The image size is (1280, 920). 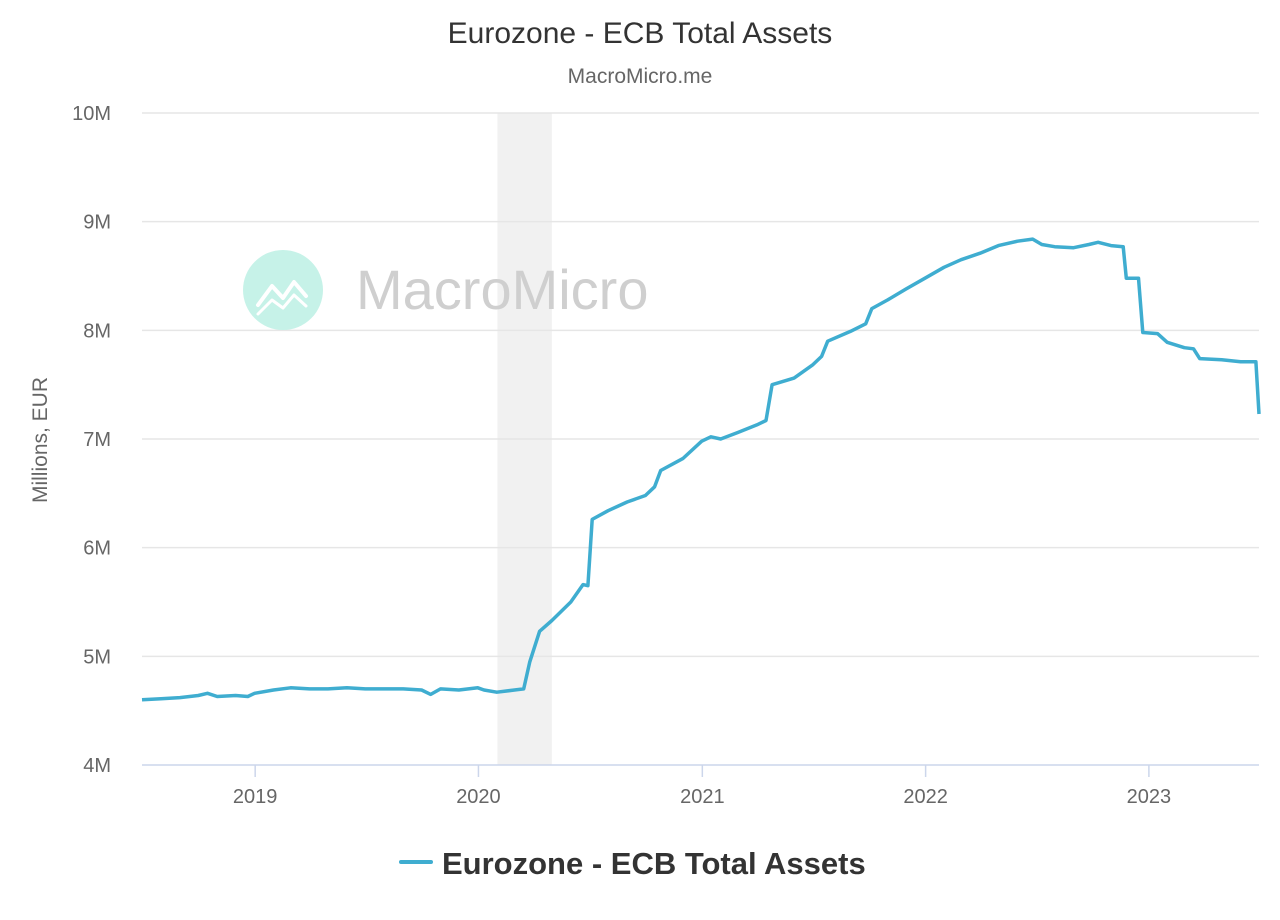 What do you see at coordinates (478, 797) in the screenshot?
I see `x-tick-label: 2020` at bounding box center [478, 797].